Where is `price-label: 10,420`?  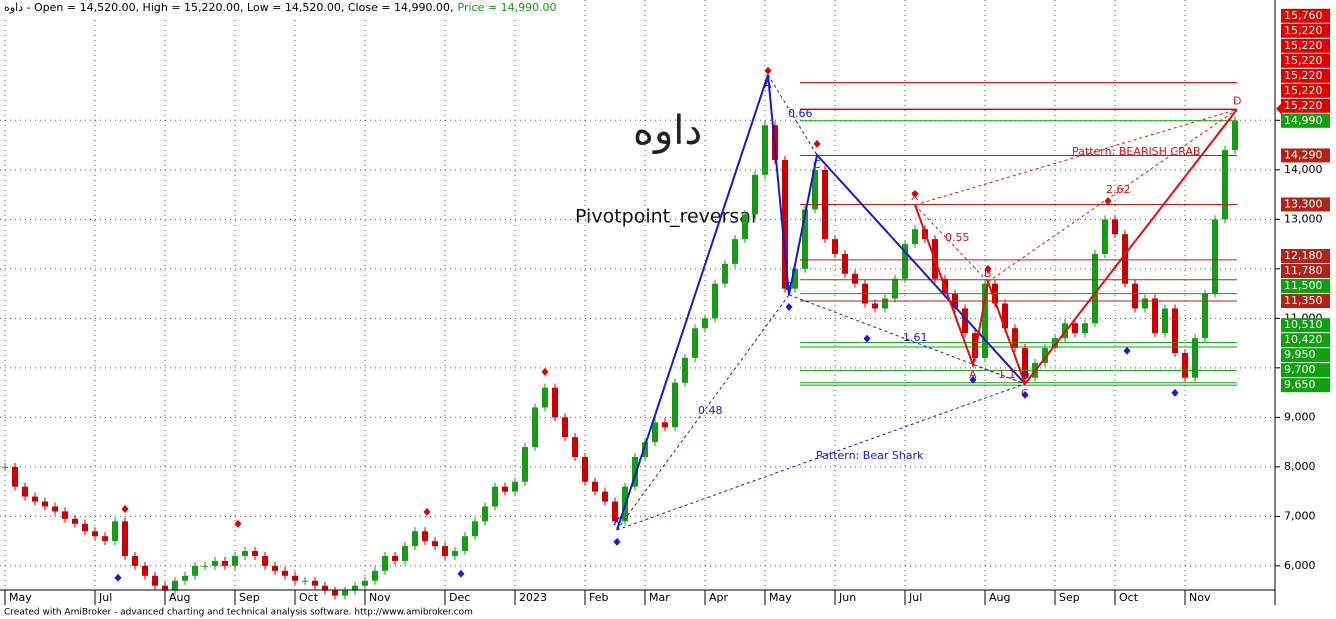
price-label: 10,420 is located at coordinates (1303, 339).